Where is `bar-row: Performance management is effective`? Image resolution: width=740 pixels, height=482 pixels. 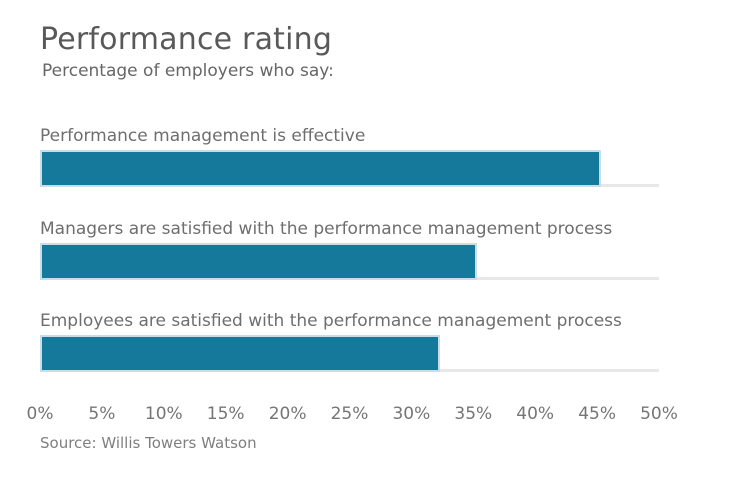 bar-row: Performance management is effective is located at coordinates (349, 162).